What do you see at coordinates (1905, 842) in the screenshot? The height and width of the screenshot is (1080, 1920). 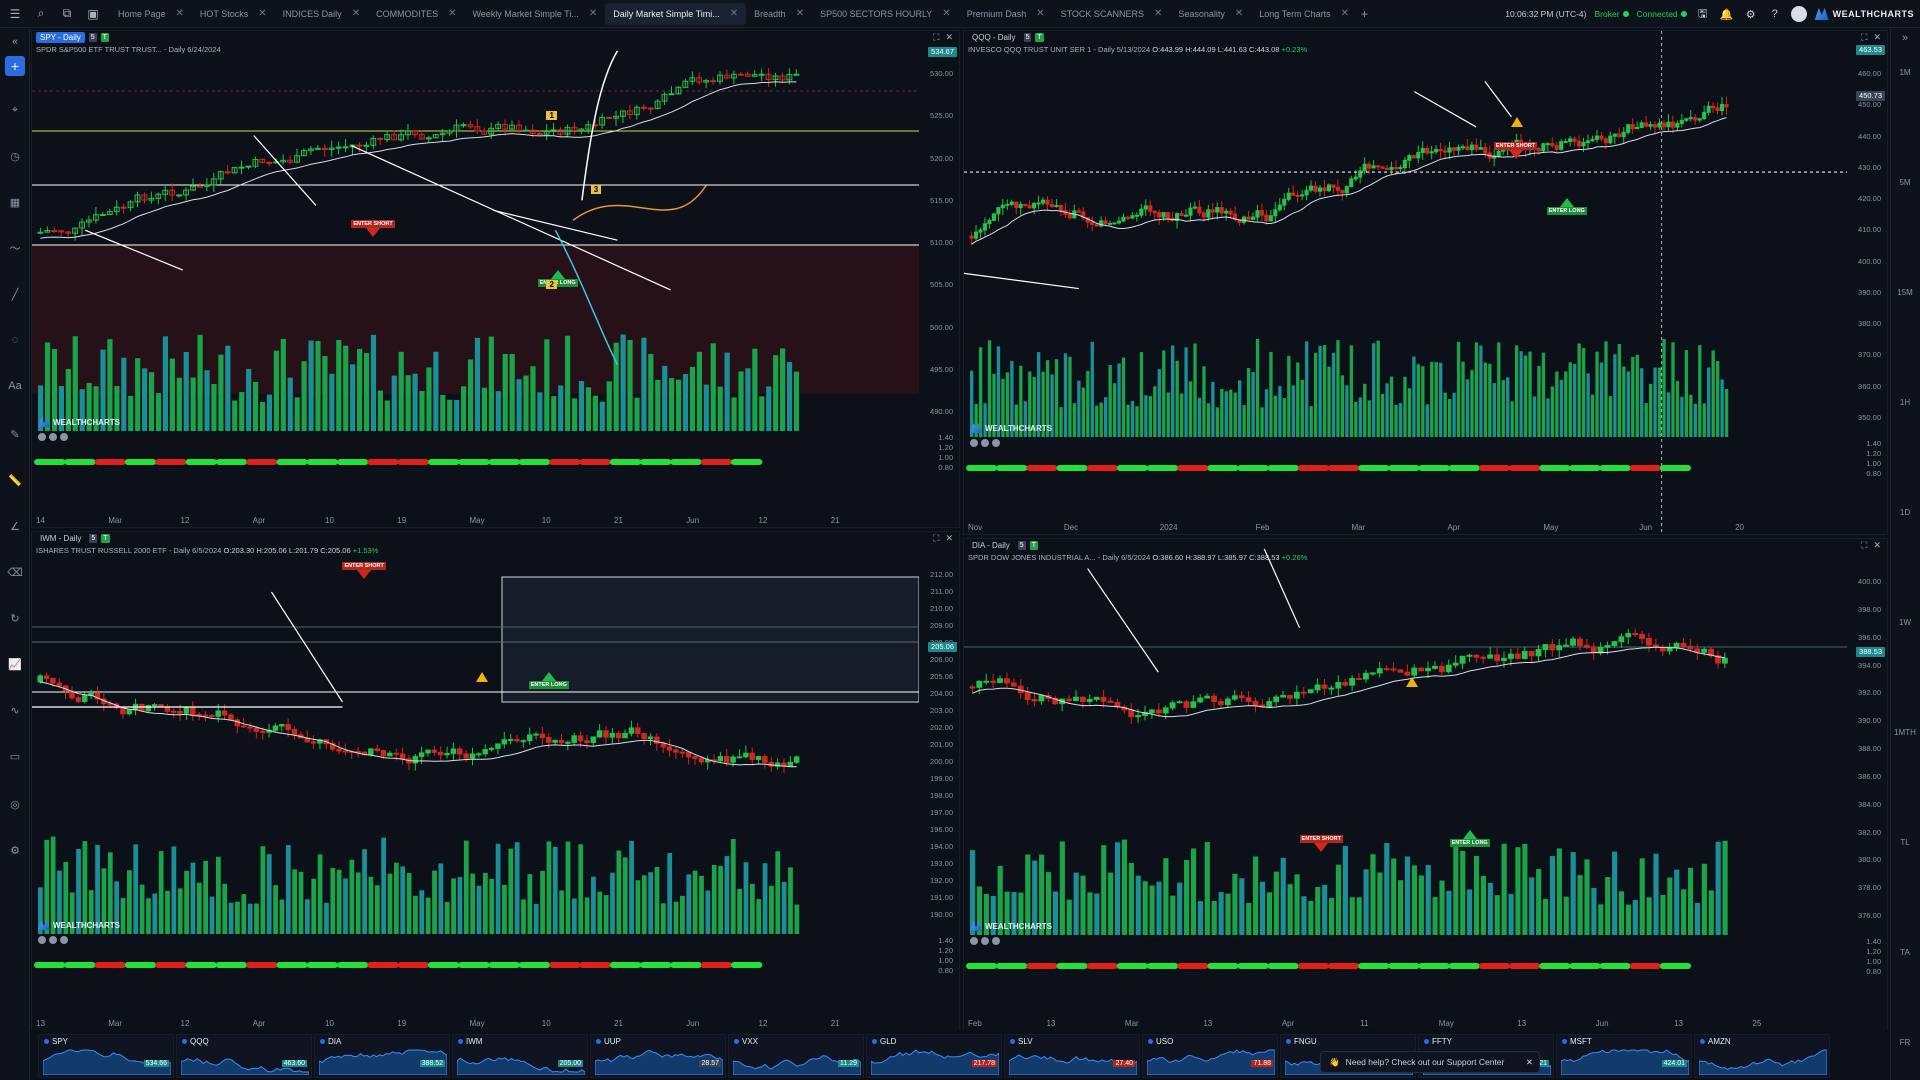 I see `timeframe-7: TL` at bounding box center [1905, 842].